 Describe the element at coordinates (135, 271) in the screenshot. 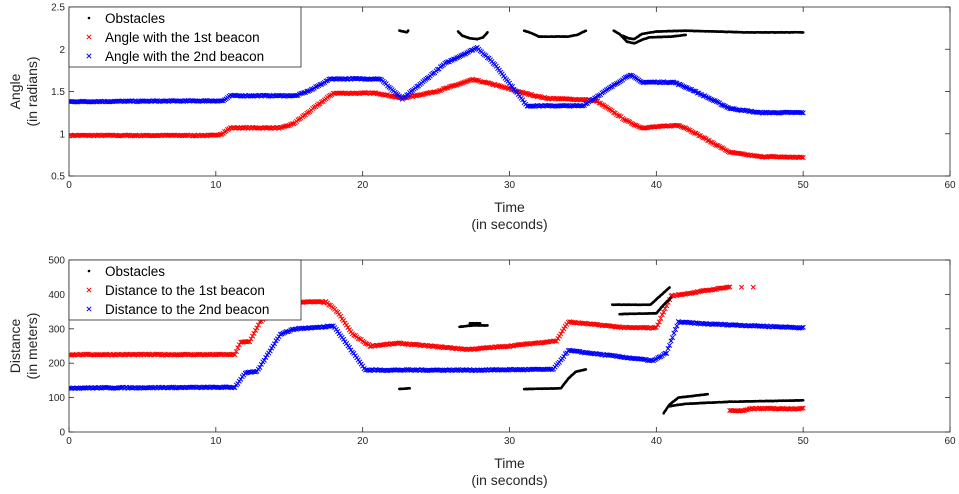

I see `legend-label: Obstacles` at that location.